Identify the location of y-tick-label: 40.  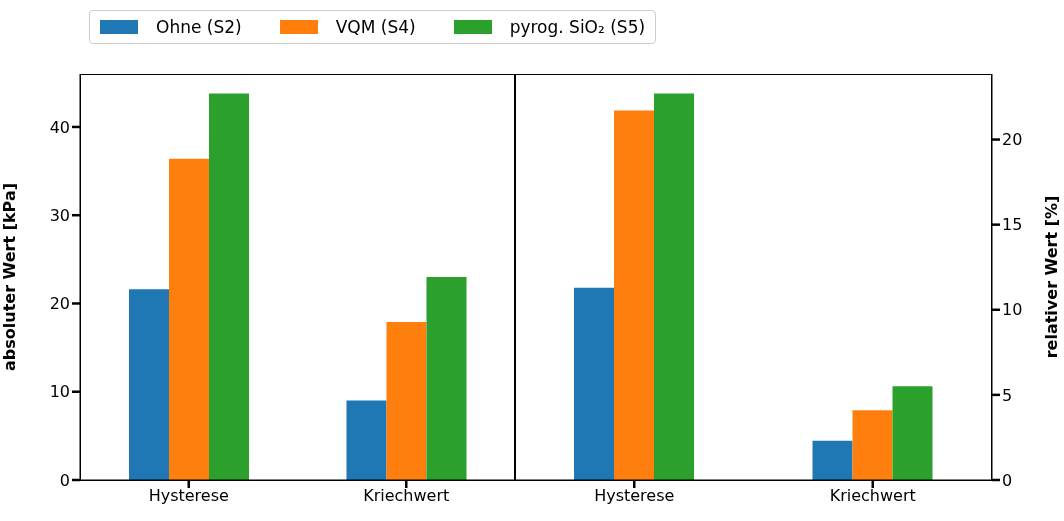
(59, 127).